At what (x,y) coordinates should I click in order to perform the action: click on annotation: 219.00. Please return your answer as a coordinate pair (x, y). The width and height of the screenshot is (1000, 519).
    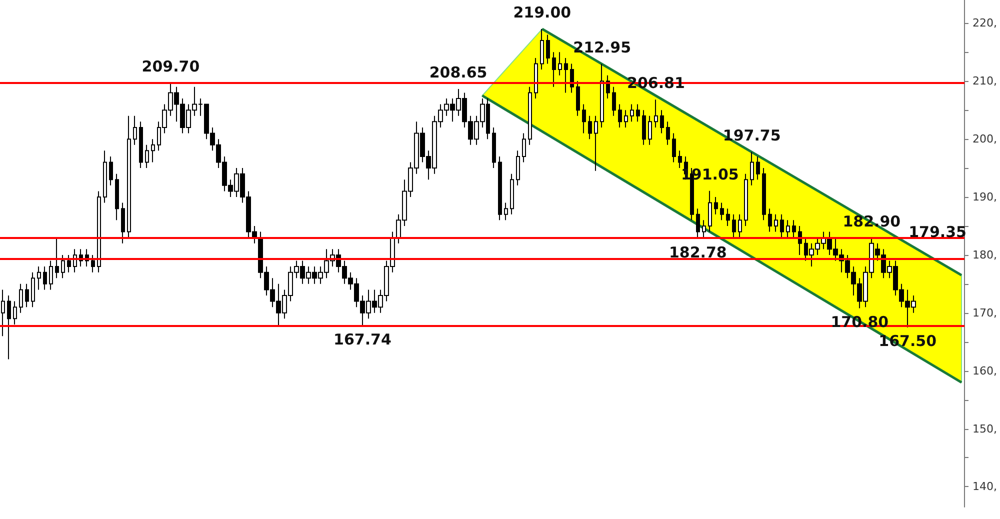
    Looking at the image, I should click on (542, 12).